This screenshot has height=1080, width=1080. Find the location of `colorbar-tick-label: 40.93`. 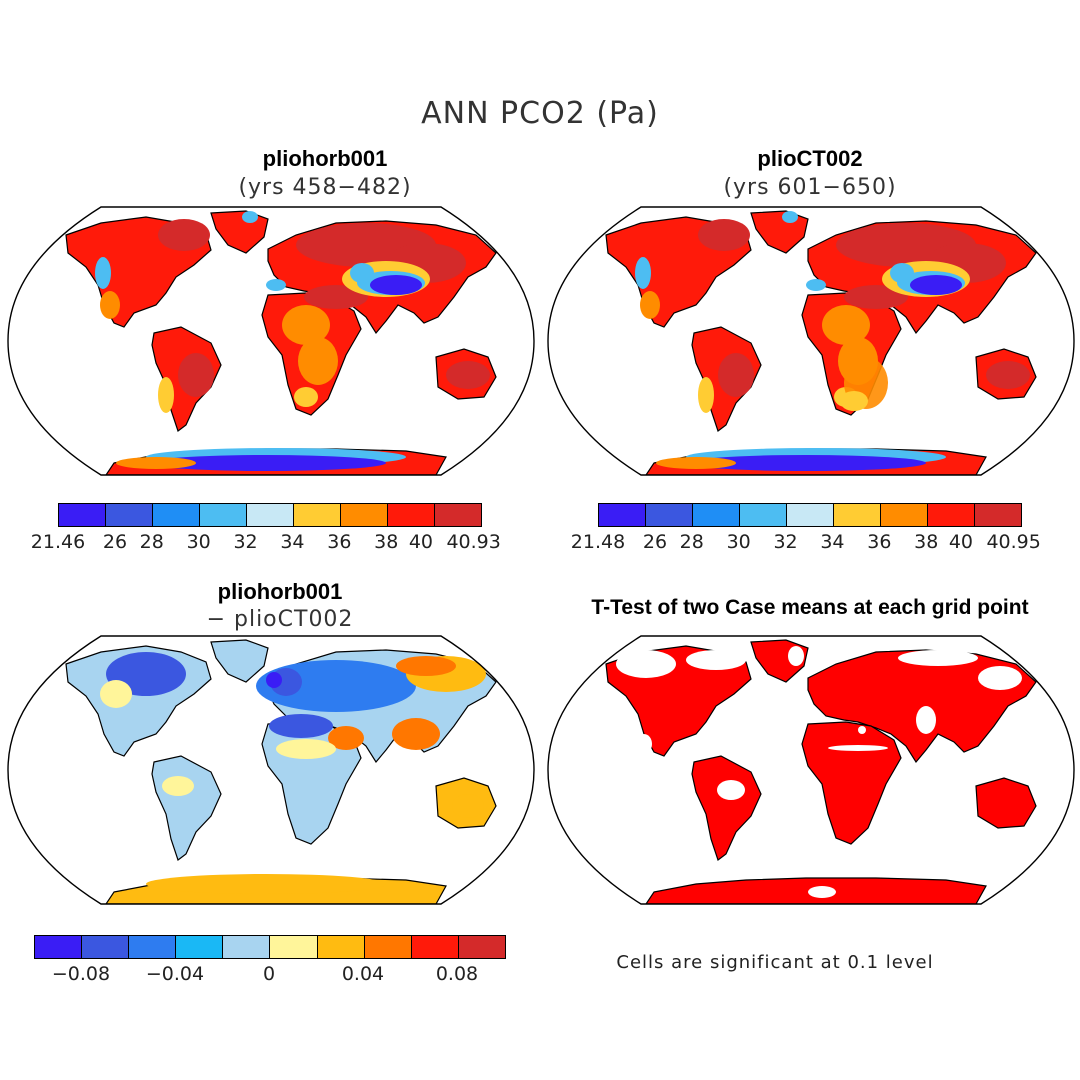

colorbar-tick-label: 40.93 is located at coordinates (473, 542).